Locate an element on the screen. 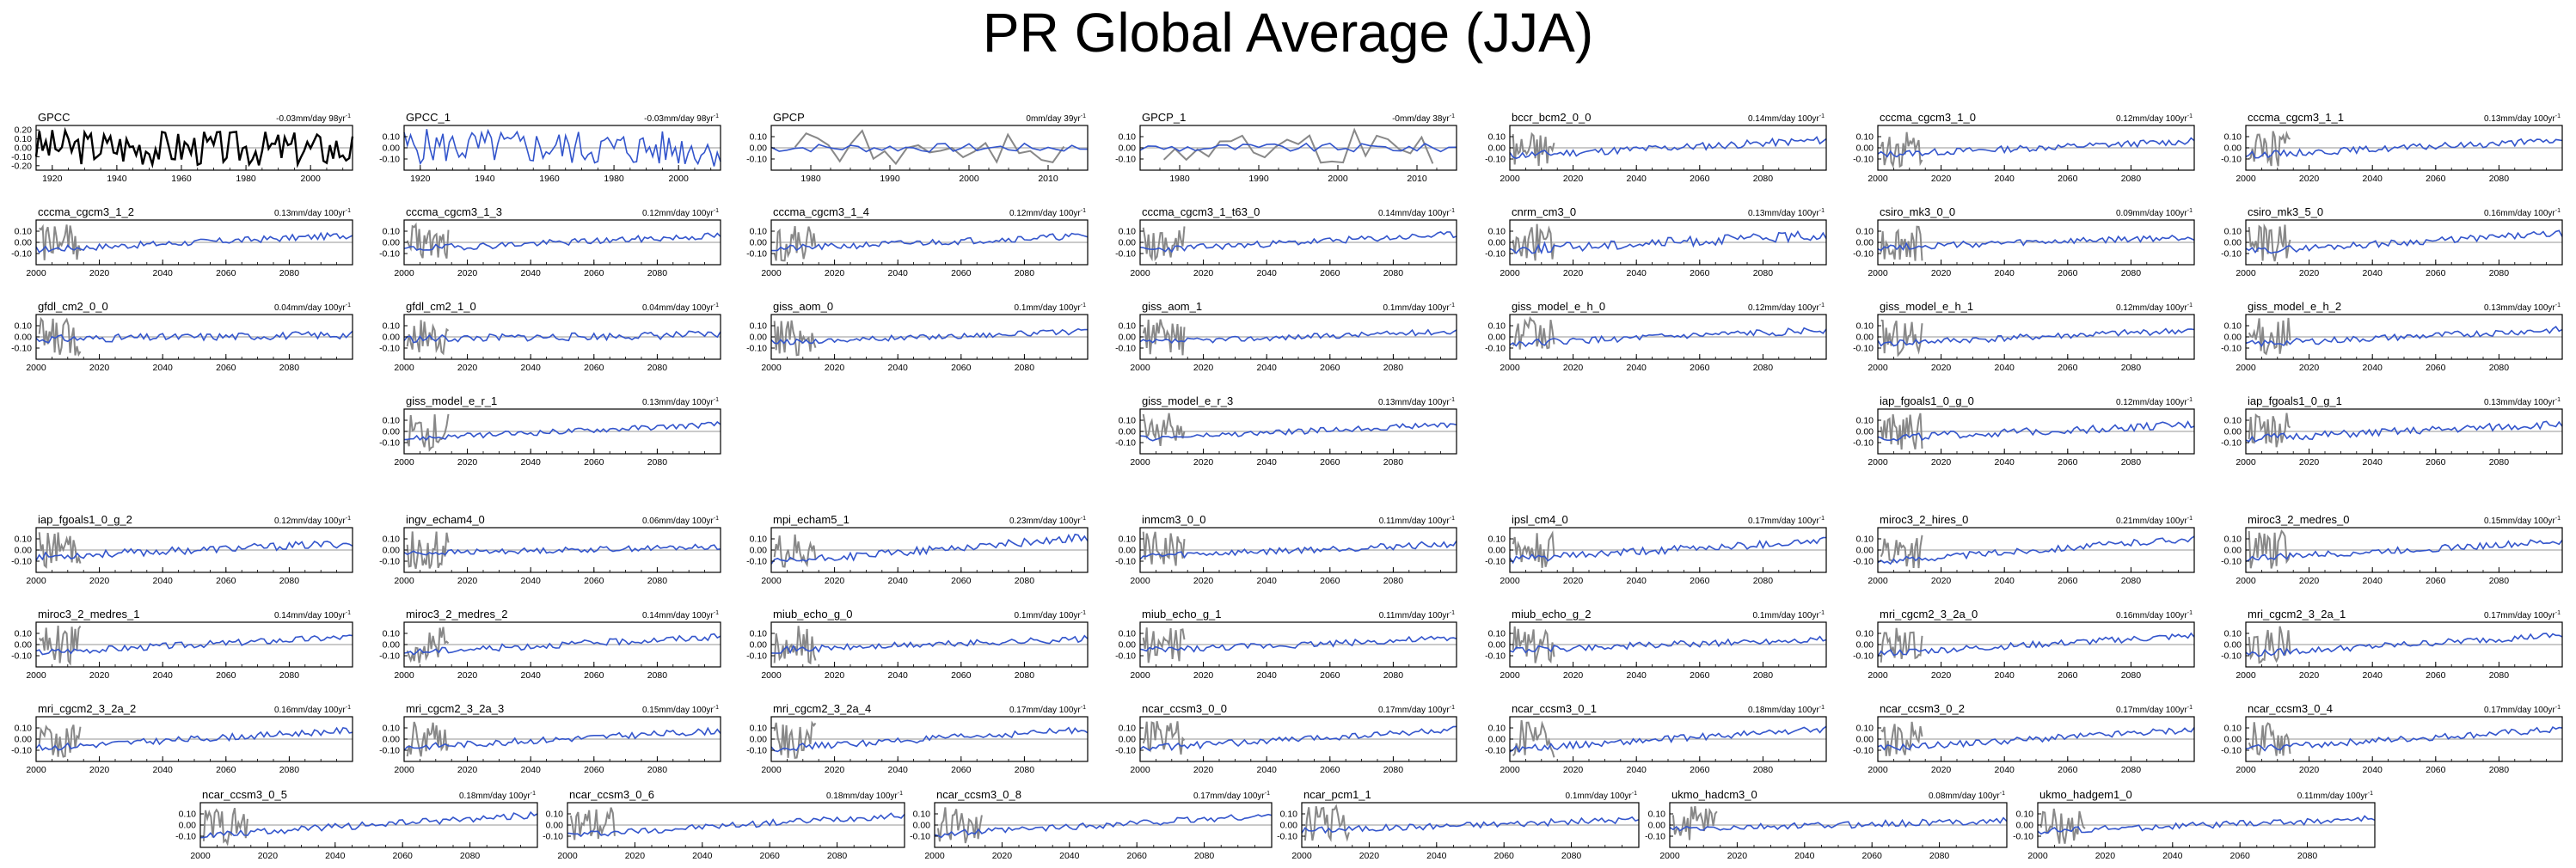  y-tick-label: 0.20 is located at coordinates (24, 130).